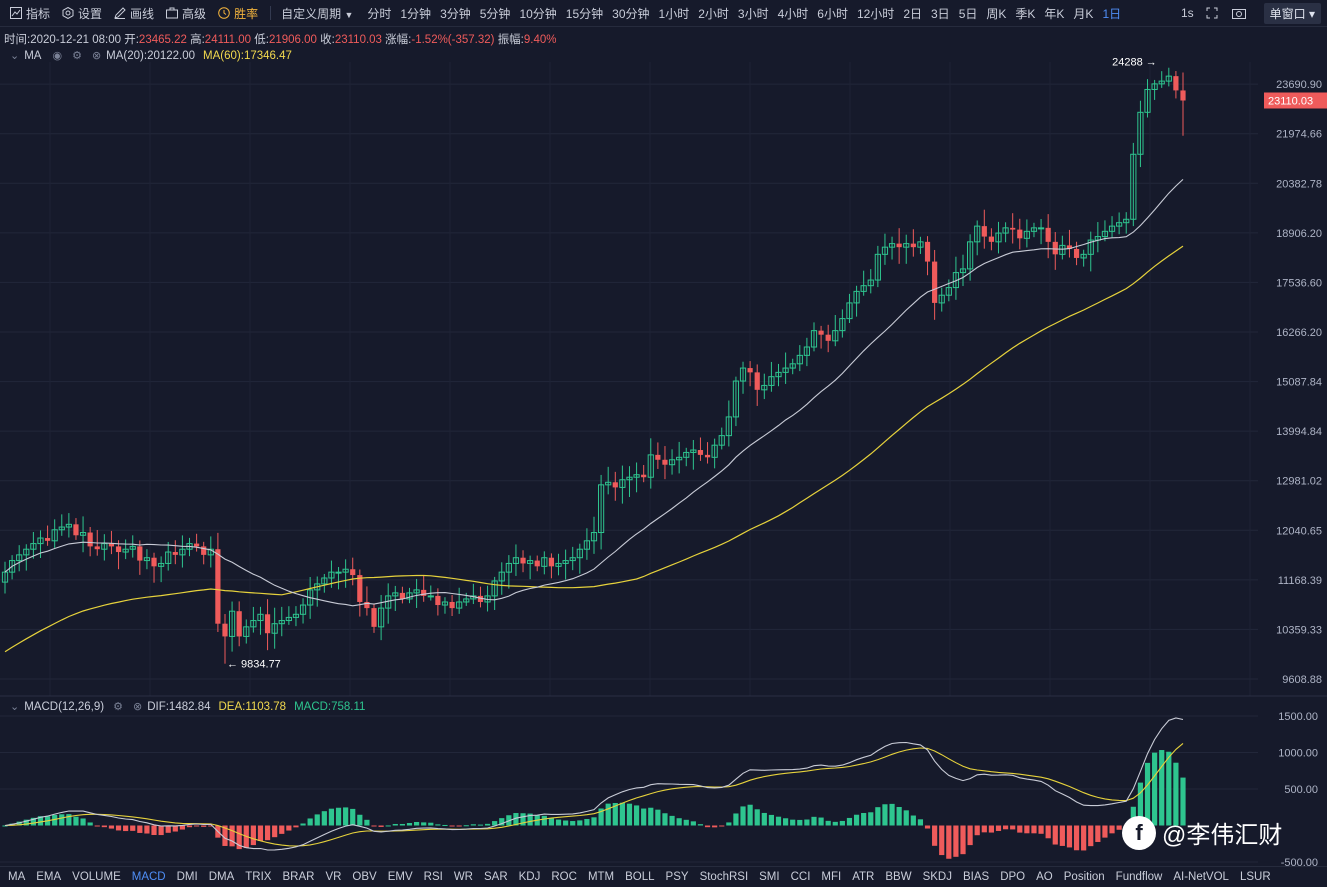  What do you see at coordinates (134, 13) in the screenshot?
I see `draw-button: 画线` at bounding box center [134, 13].